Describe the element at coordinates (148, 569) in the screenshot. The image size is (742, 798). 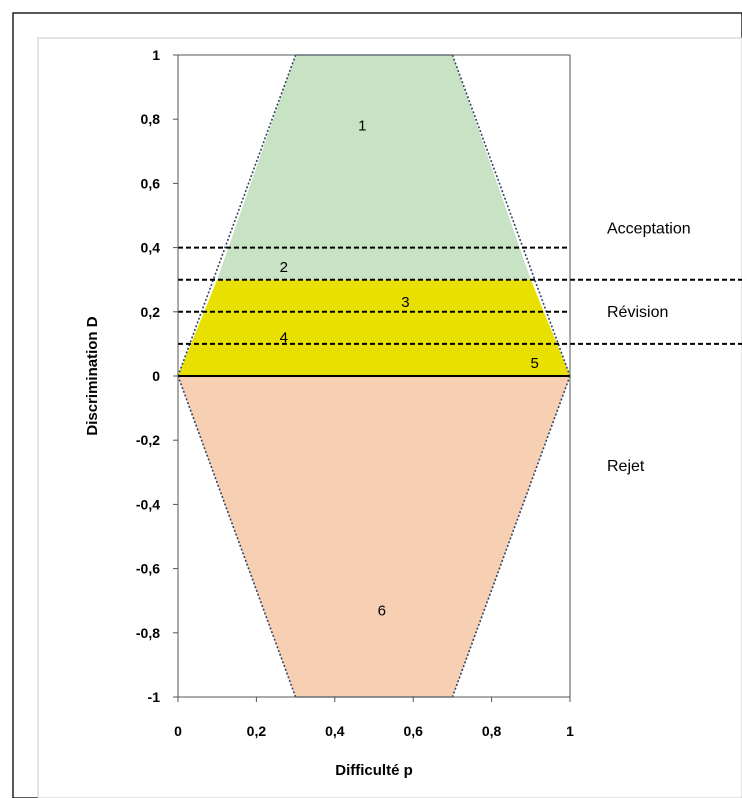
I see `y-tick-label: -0,6` at that location.